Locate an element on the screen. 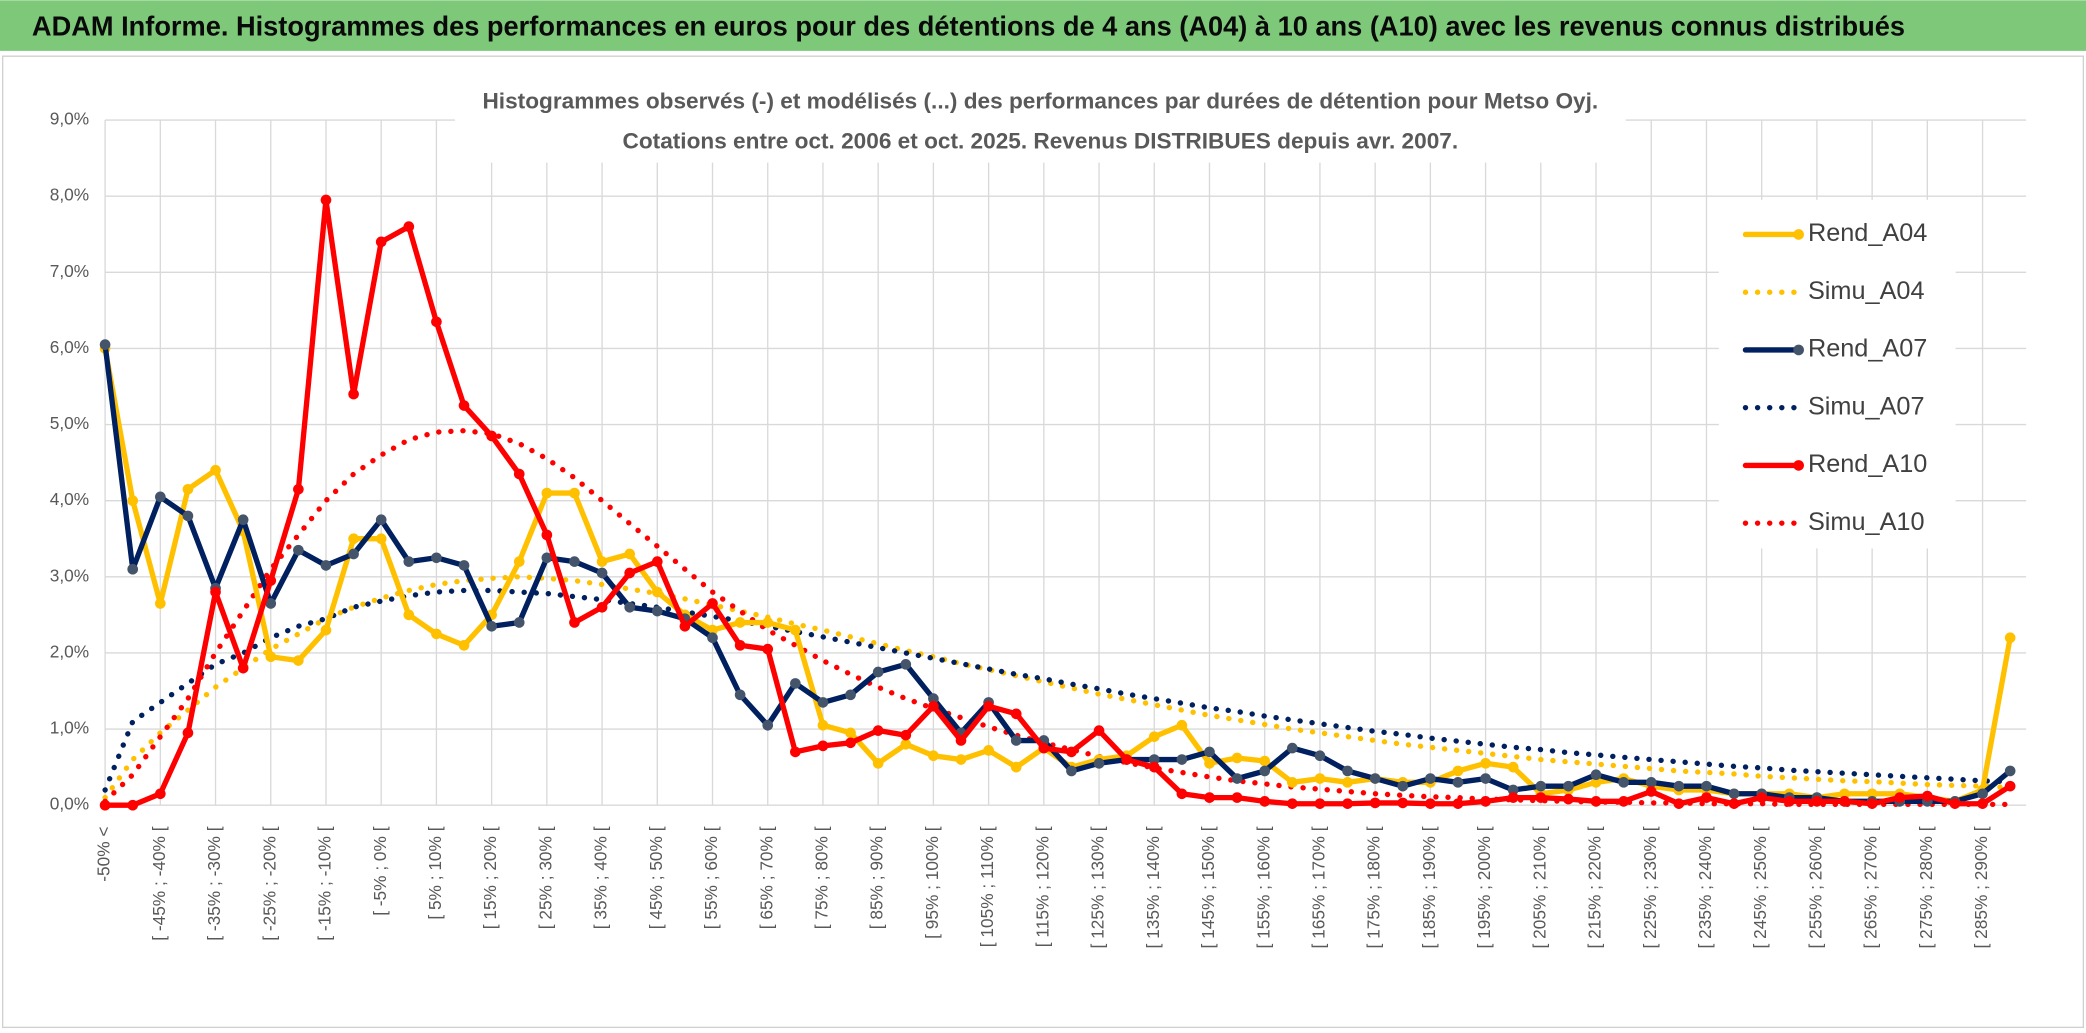 The width and height of the screenshot is (2086, 1033). legend-label: Rend_A07 is located at coordinates (1867, 349).